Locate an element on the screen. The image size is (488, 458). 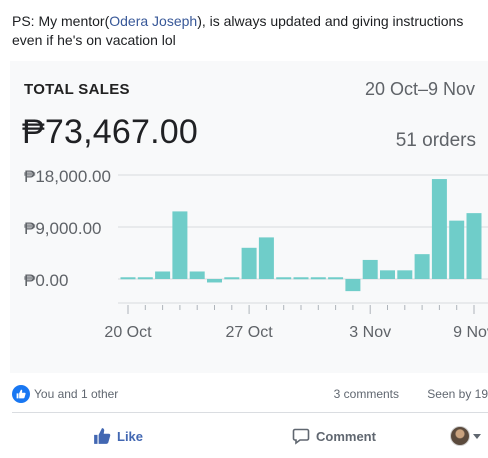
seen-by-count: Seen by 19 is located at coordinates (457, 394).